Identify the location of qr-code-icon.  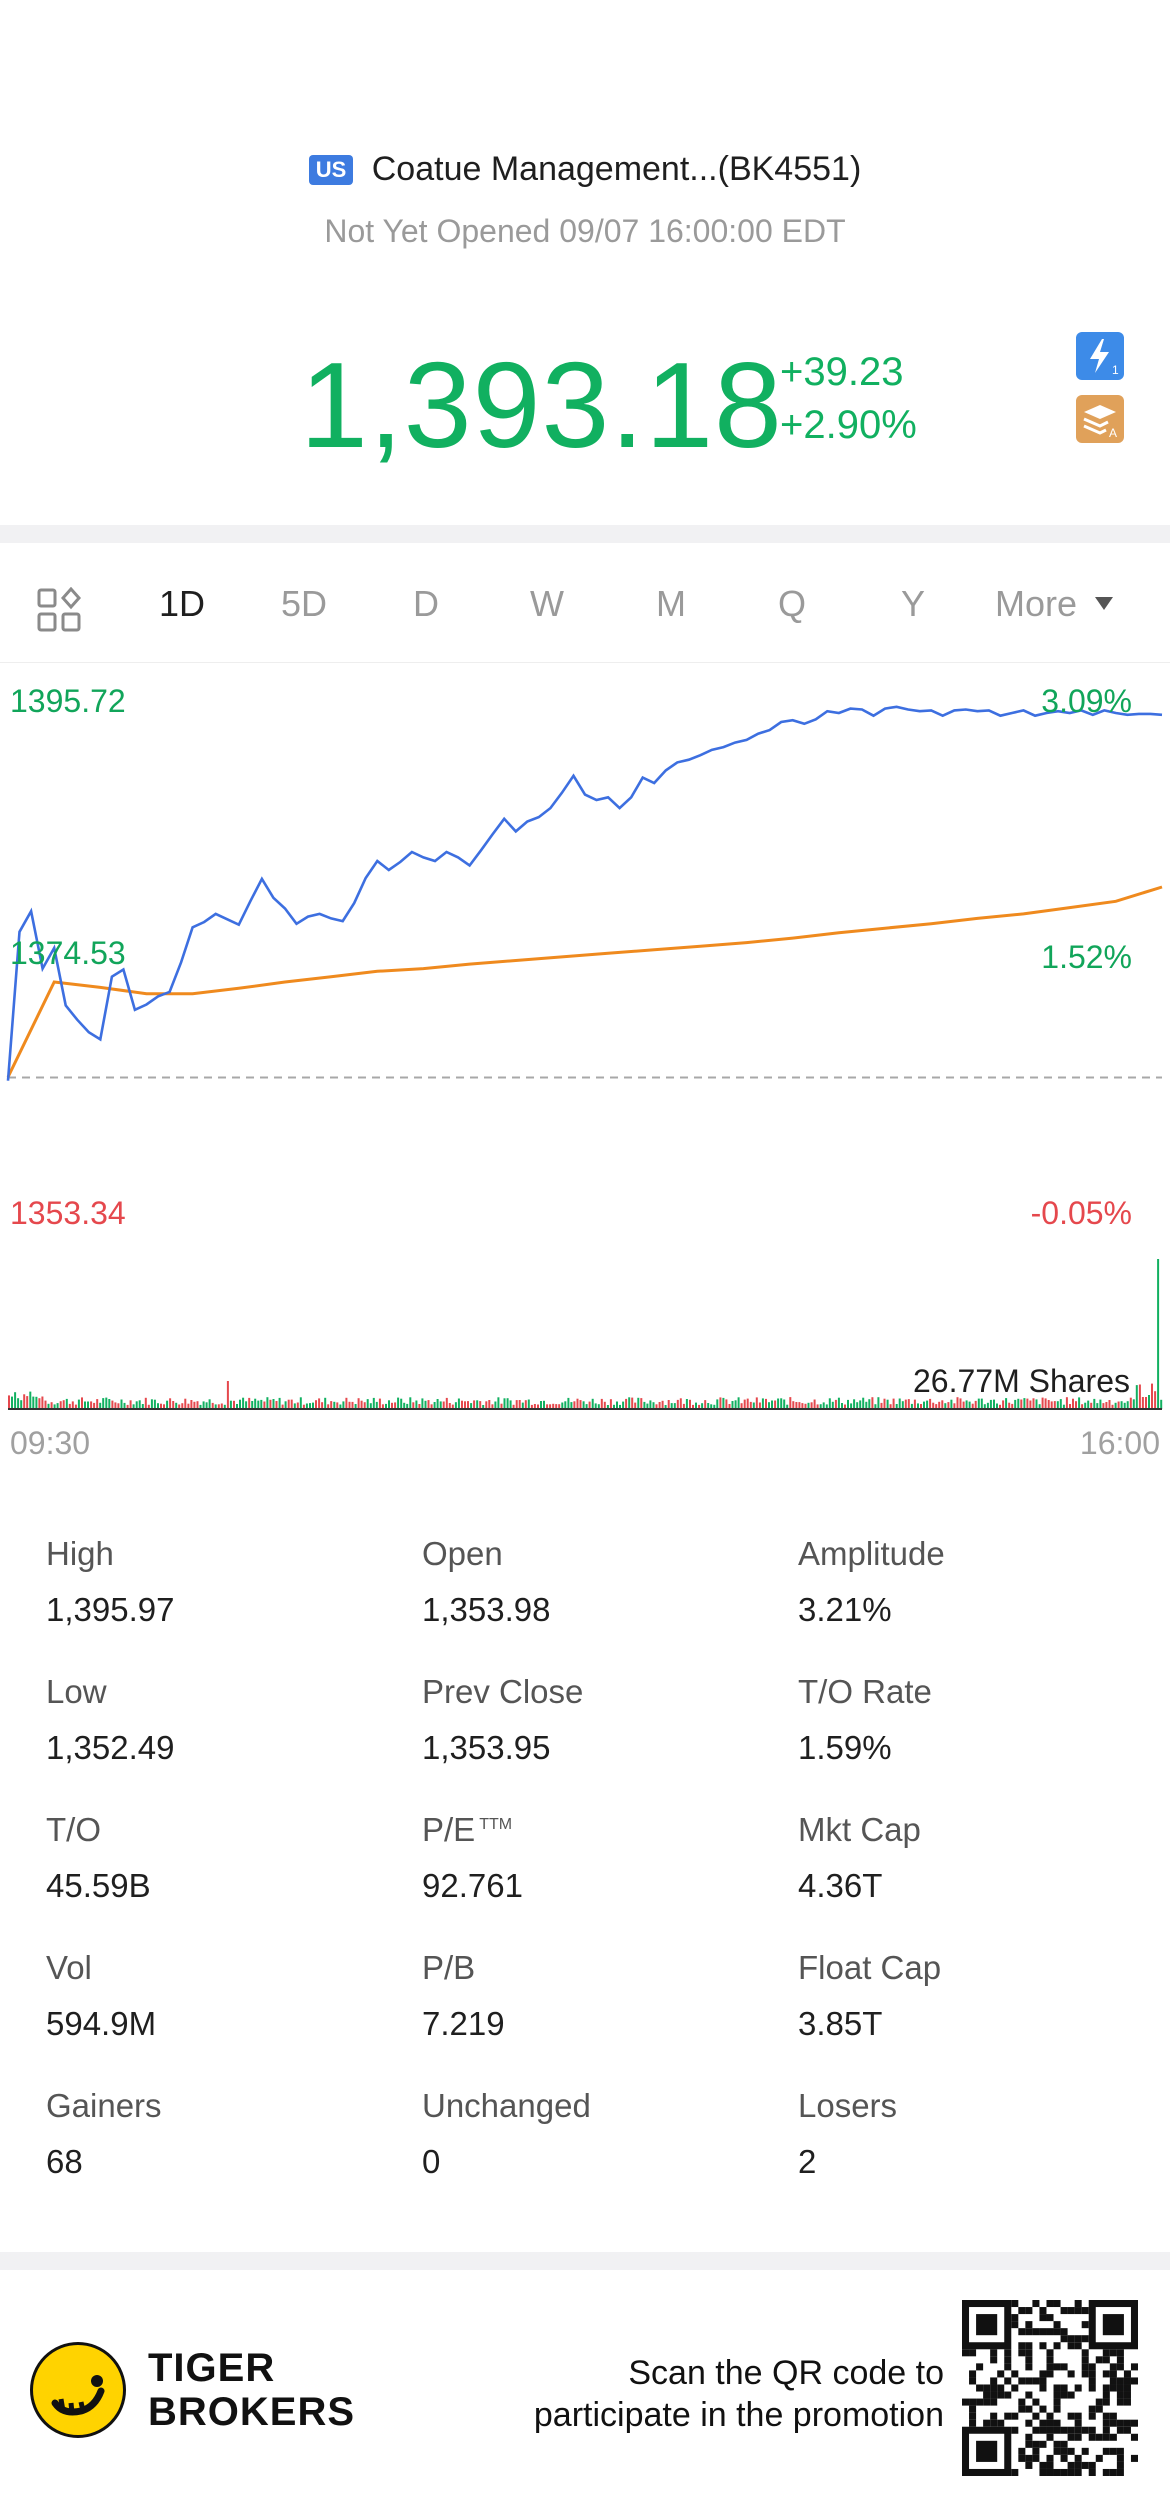
(1050, 2388).